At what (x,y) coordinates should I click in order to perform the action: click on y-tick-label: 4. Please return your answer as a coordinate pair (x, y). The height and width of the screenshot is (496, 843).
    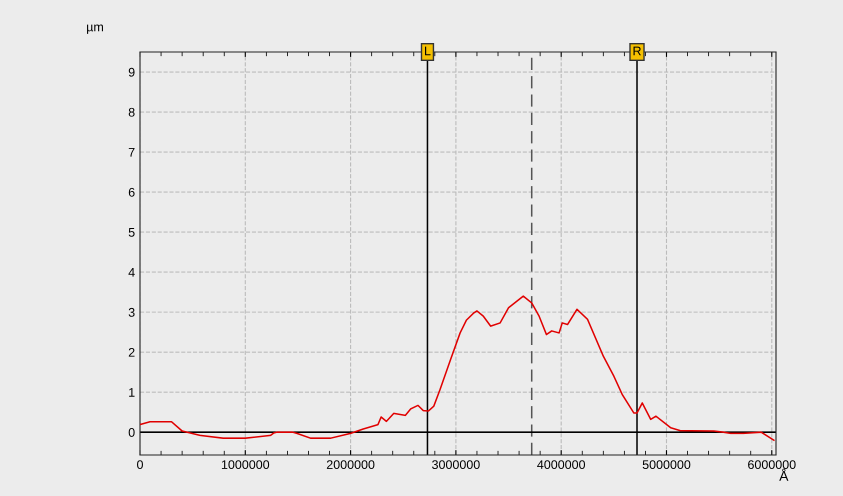
    Looking at the image, I should click on (131, 272).